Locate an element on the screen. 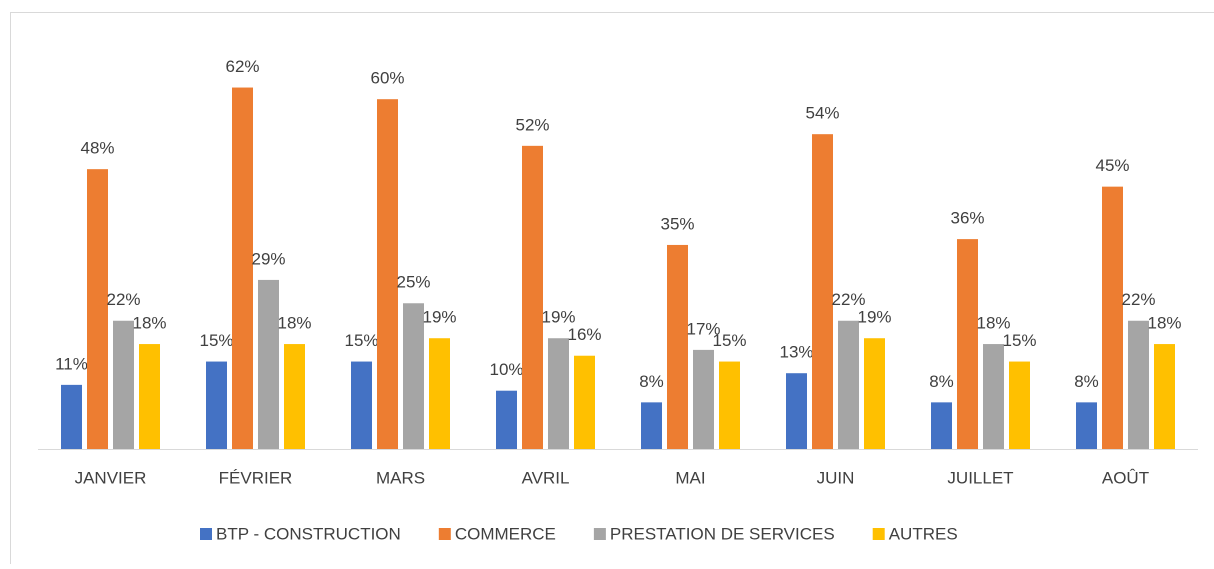 This screenshot has width=1214, height=569. legend-label: AUTRES is located at coordinates (923, 533).